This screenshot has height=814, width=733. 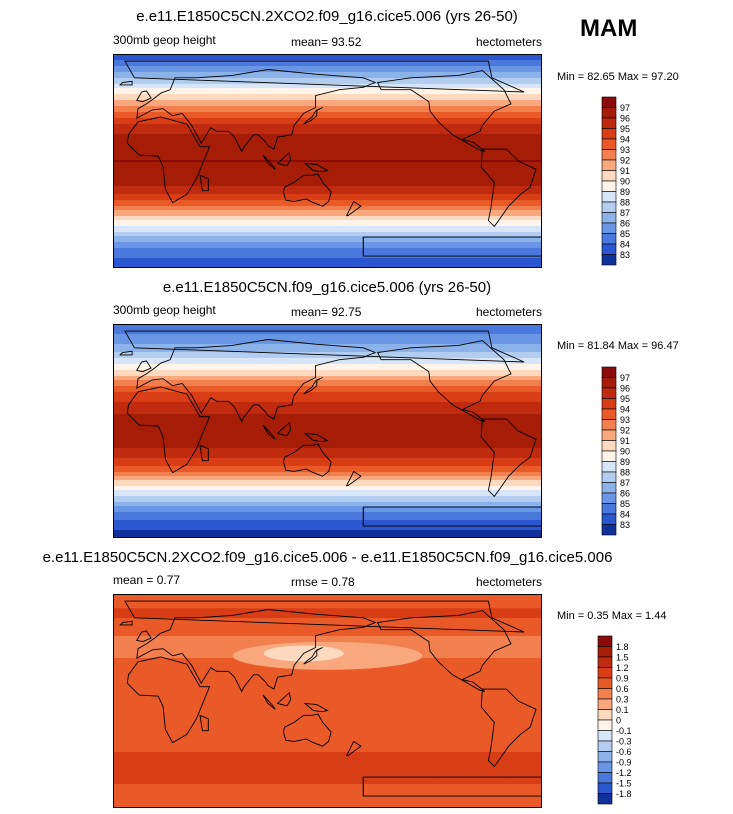 What do you see at coordinates (323, 582) in the screenshot?
I see `panel-3-rmse-label: rmse = 0.78` at bounding box center [323, 582].